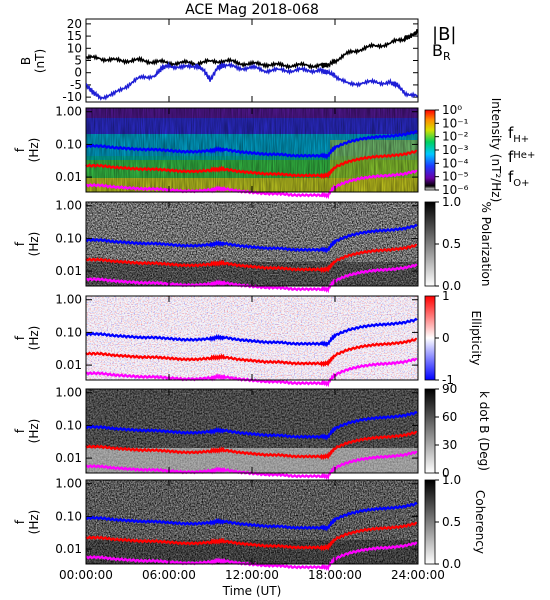  I want to click on colorbar-ellipticity, so click(430, 338).